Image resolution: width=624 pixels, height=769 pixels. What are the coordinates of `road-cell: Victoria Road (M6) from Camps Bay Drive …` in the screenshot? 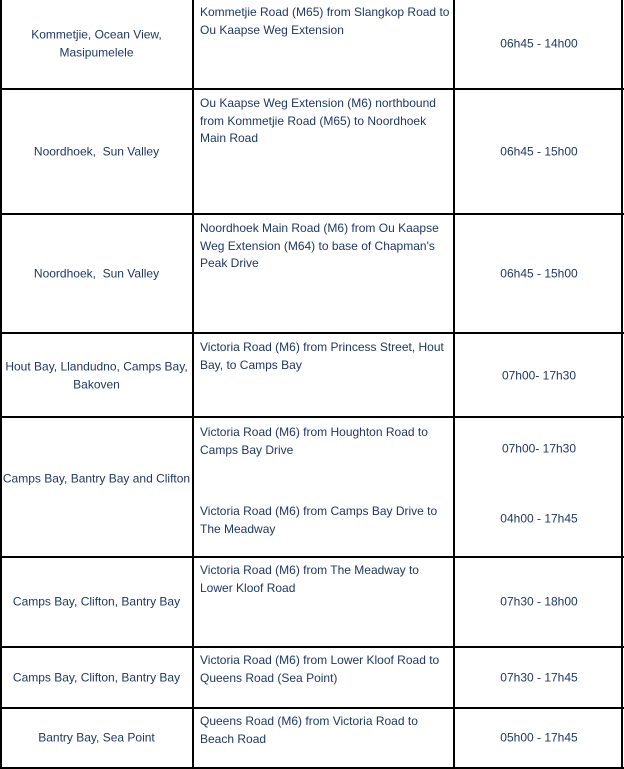 It's located at (320, 520).